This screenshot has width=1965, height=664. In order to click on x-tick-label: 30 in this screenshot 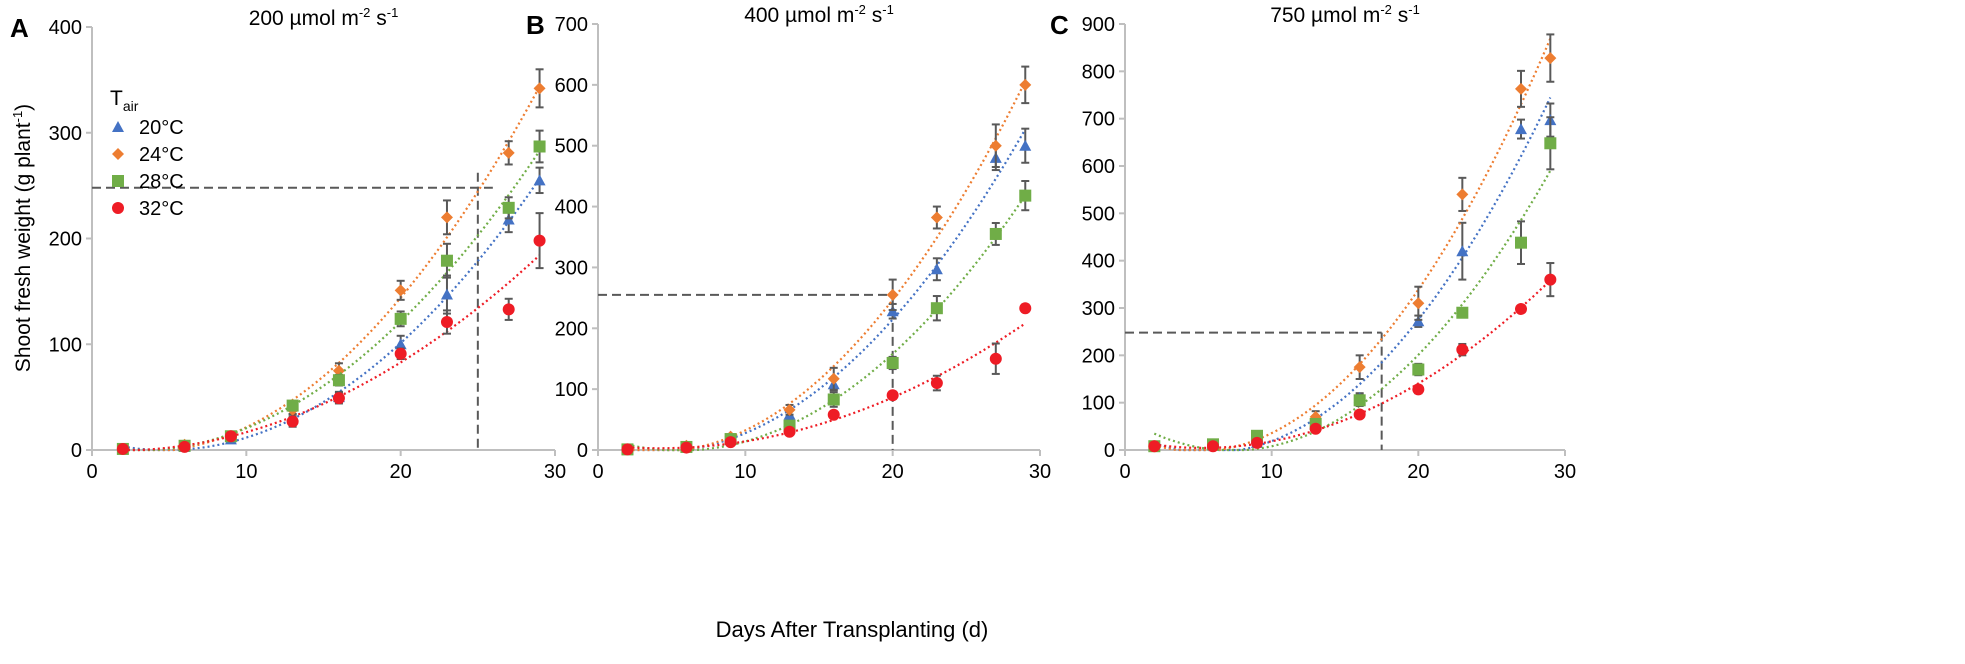, I will do `click(1565, 472)`.